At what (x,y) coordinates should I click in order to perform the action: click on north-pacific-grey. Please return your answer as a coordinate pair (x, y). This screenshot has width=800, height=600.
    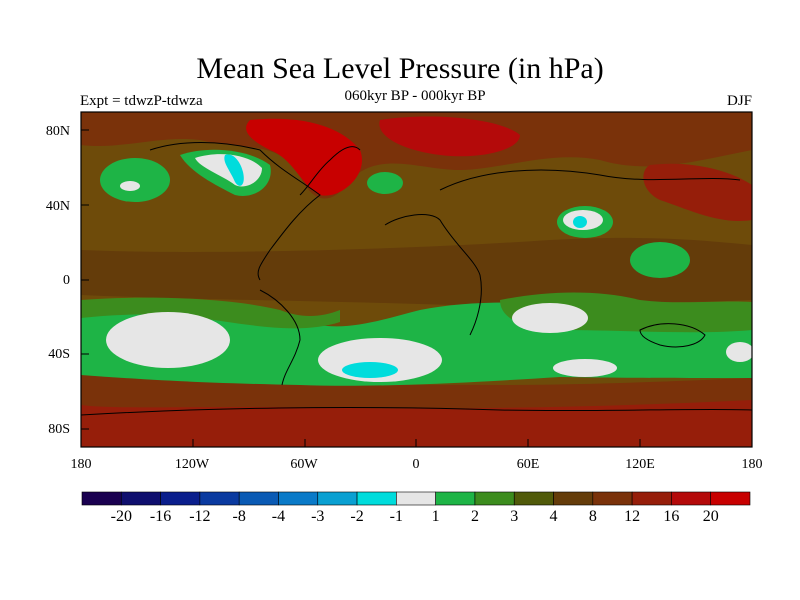
    Looking at the image, I should click on (130, 186).